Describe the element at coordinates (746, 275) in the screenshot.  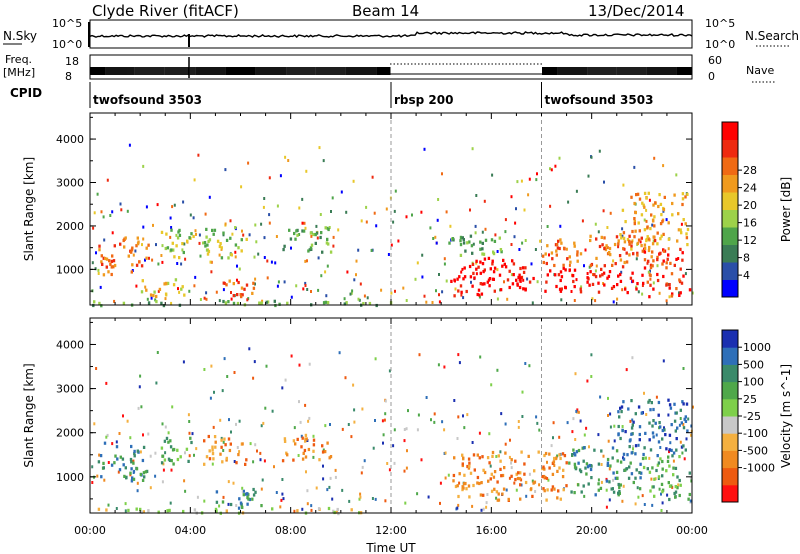
I see `colorbar-tick-label: 4` at that location.